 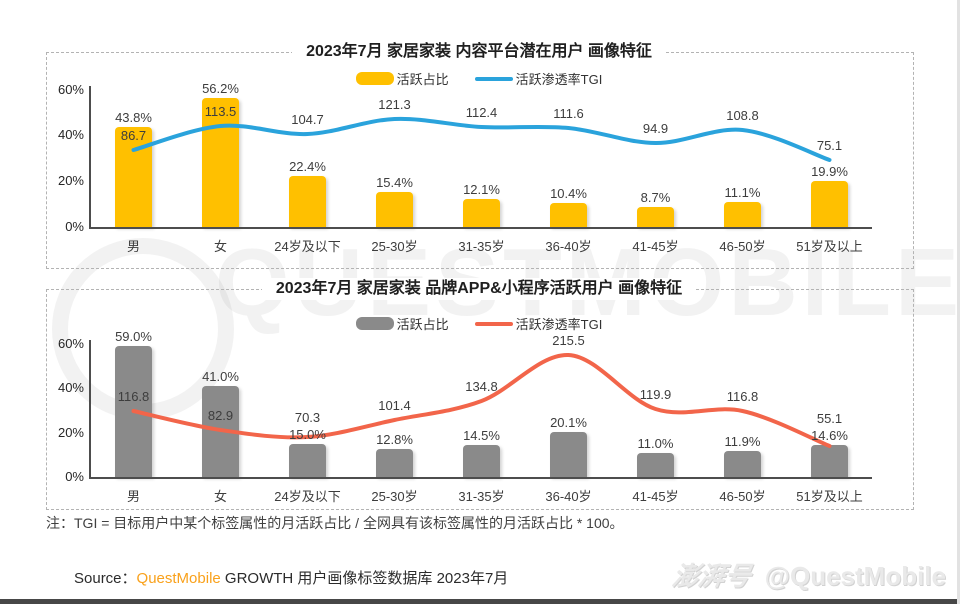 What do you see at coordinates (829, 172) in the screenshot?
I see `bar-value-label: 19.9%` at bounding box center [829, 172].